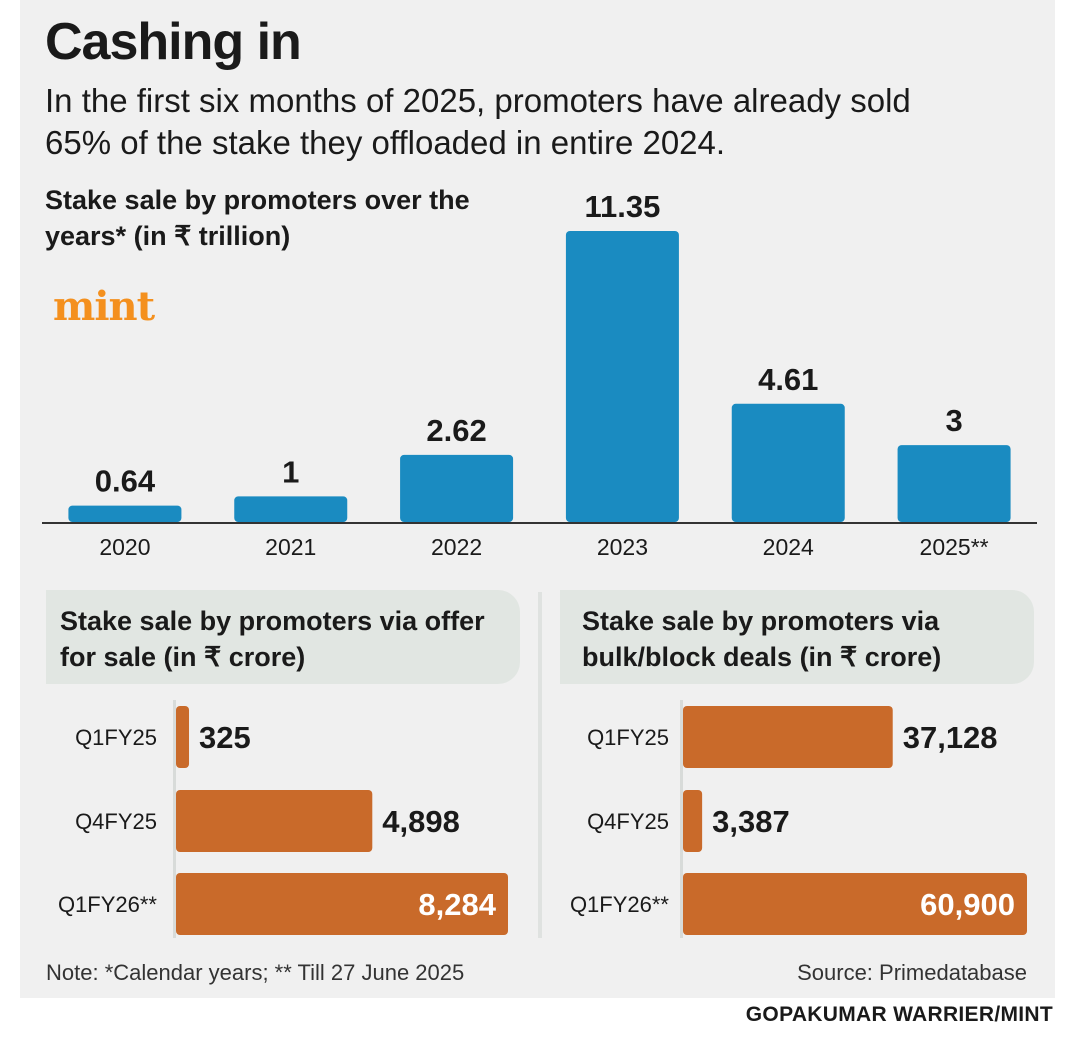  What do you see at coordinates (457, 488) in the screenshot?
I see `bar-2022` at bounding box center [457, 488].